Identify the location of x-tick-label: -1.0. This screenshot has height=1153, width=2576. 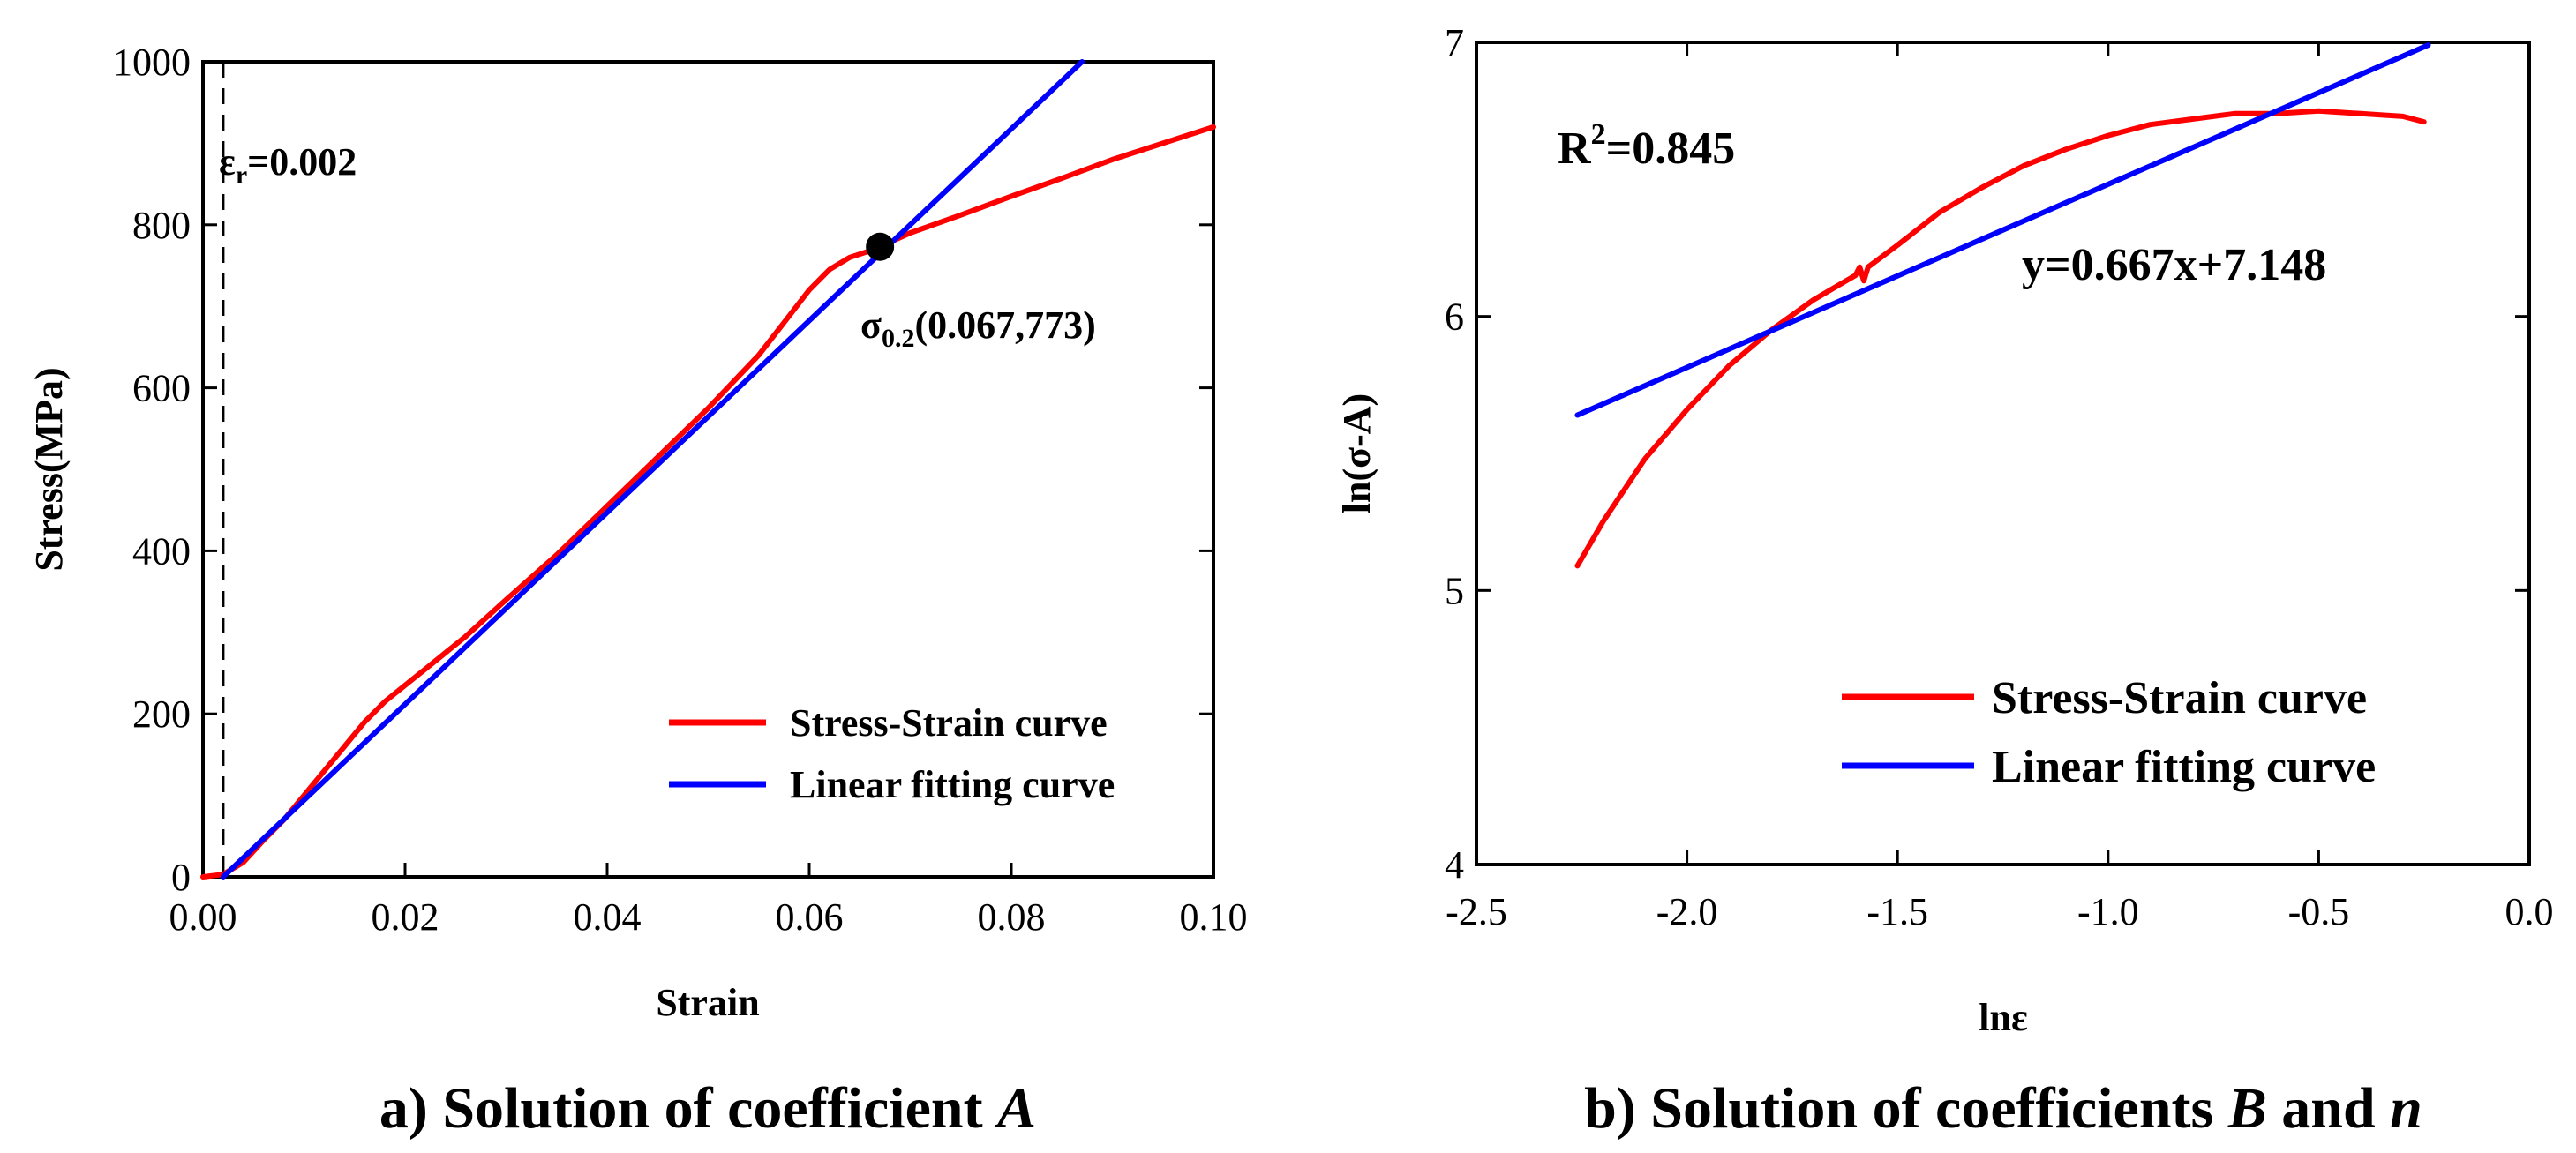
(2108, 911).